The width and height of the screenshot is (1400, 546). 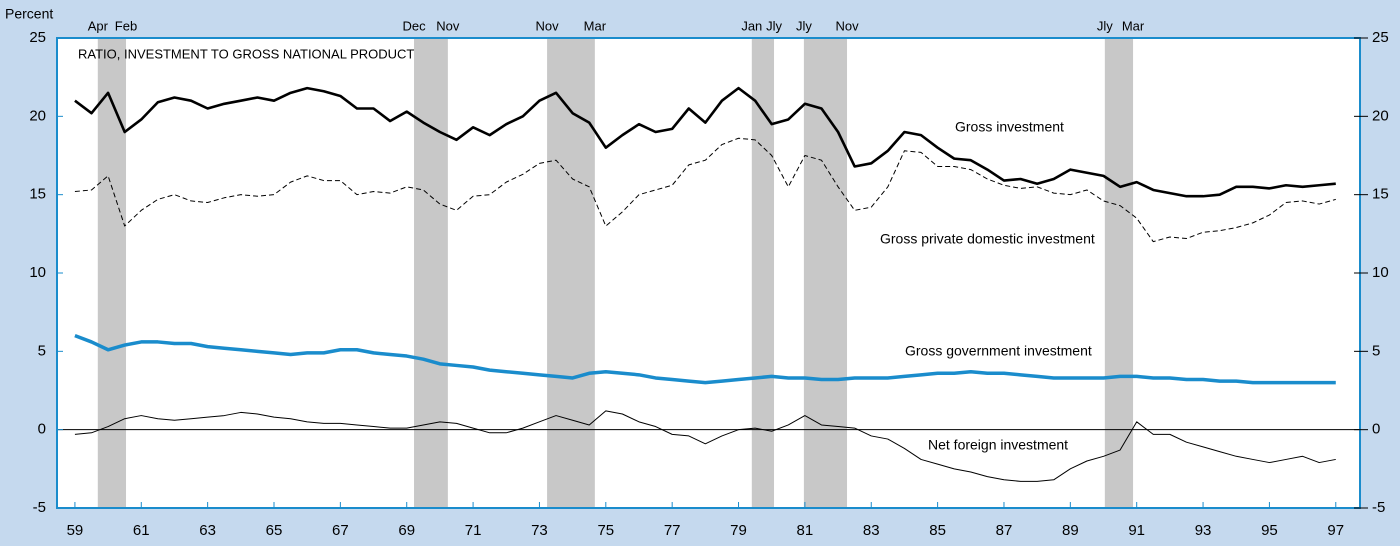 What do you see at coordinates (37, 194) in the screenshot?
I see `y-tick-label: 15` at bounding box center [37, 194].